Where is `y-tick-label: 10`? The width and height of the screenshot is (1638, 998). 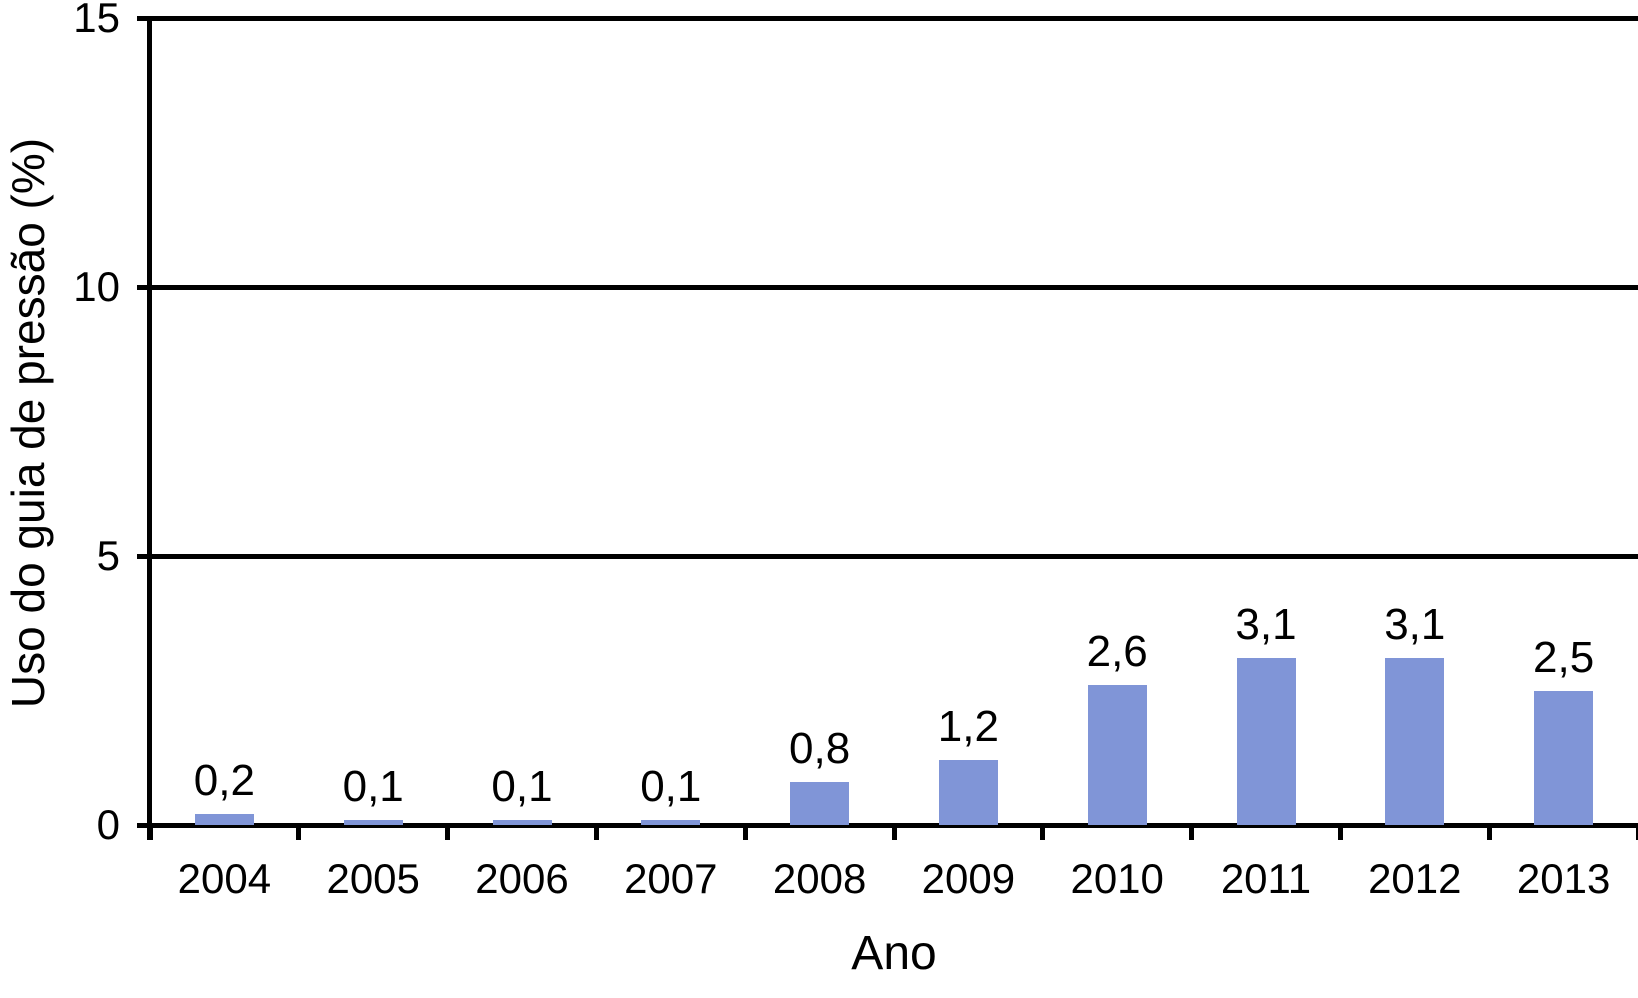
y-tick-label: 10 is located at coordinates (96, 286).